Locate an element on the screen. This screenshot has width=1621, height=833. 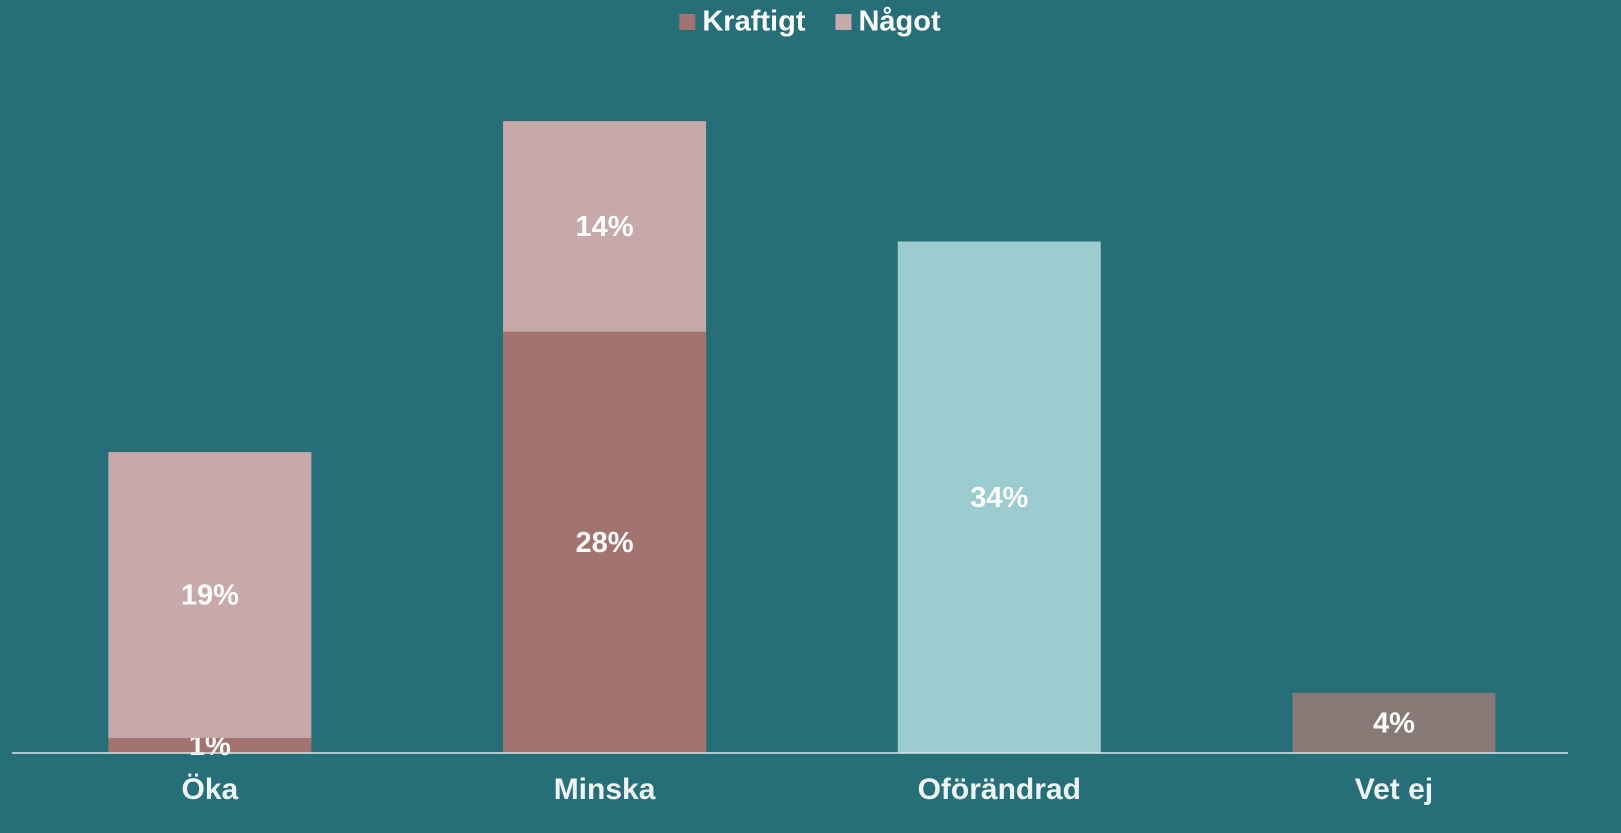
x-tick-label: Minska is located at coordinates (605, 789).